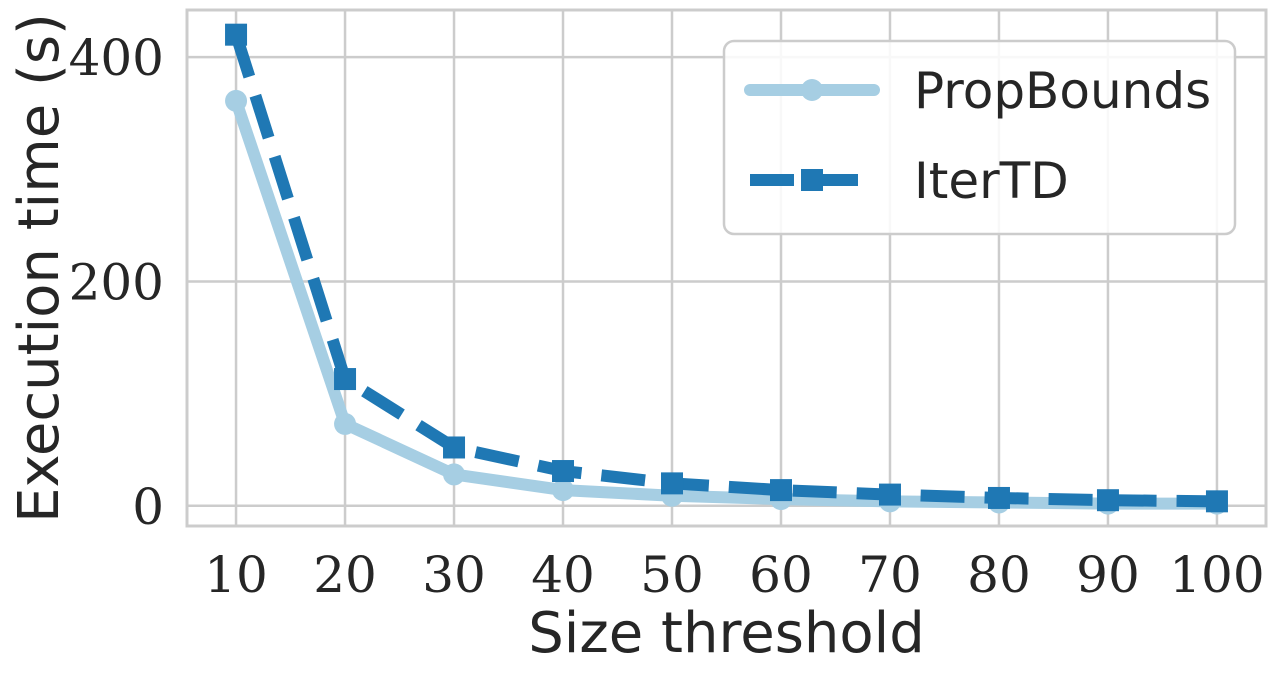 The image size is (1276, 676). I want to click on x-tick-label: 90, so click(1108, 575).